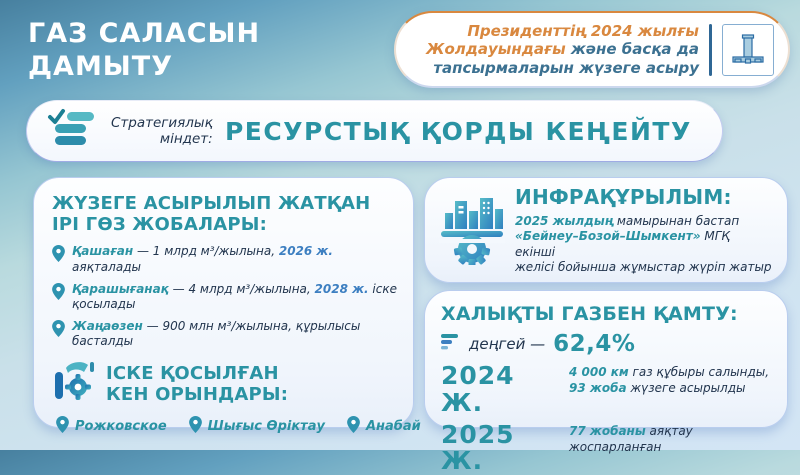 Image resolution: width=800 pixels, height=475 pixels. What do you see at coordinates (589, 314) in the screenshot?
I see `gas-supply-title: ХАЛЫҚТЫ ГАЗБЕН ҚАМТУ:` at bounding box center [589, 314].